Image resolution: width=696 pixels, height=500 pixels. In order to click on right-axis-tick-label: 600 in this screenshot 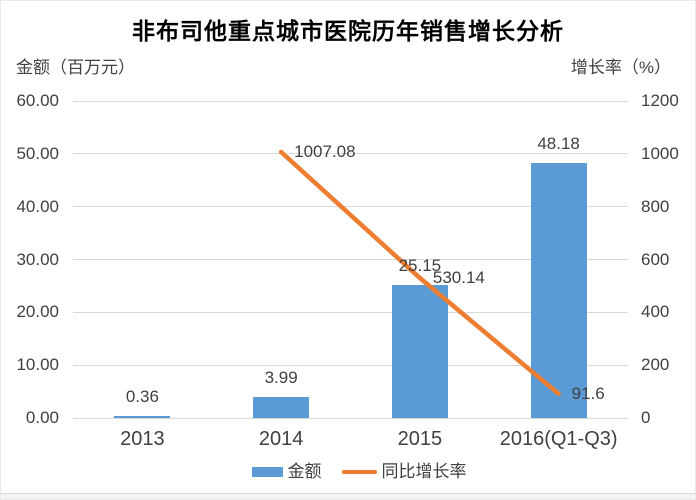, I will do `click(655, 259)`.